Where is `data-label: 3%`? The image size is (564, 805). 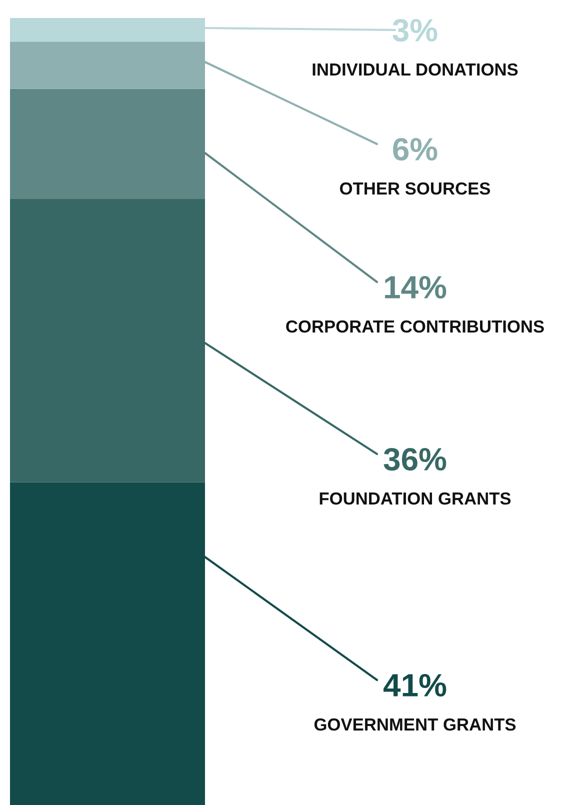 data-label: 3% is located at coordinates (415, 30).